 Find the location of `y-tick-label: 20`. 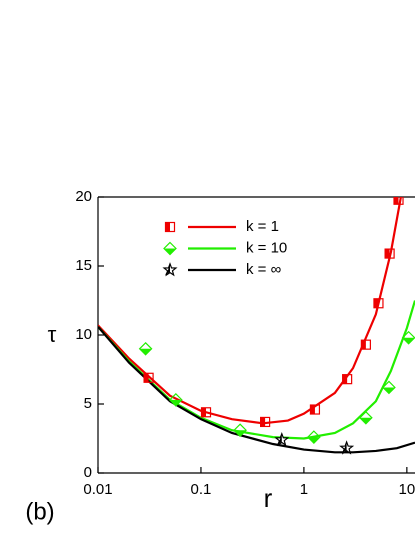

y-tick-label: 20 is located at coordinates (83, 196).